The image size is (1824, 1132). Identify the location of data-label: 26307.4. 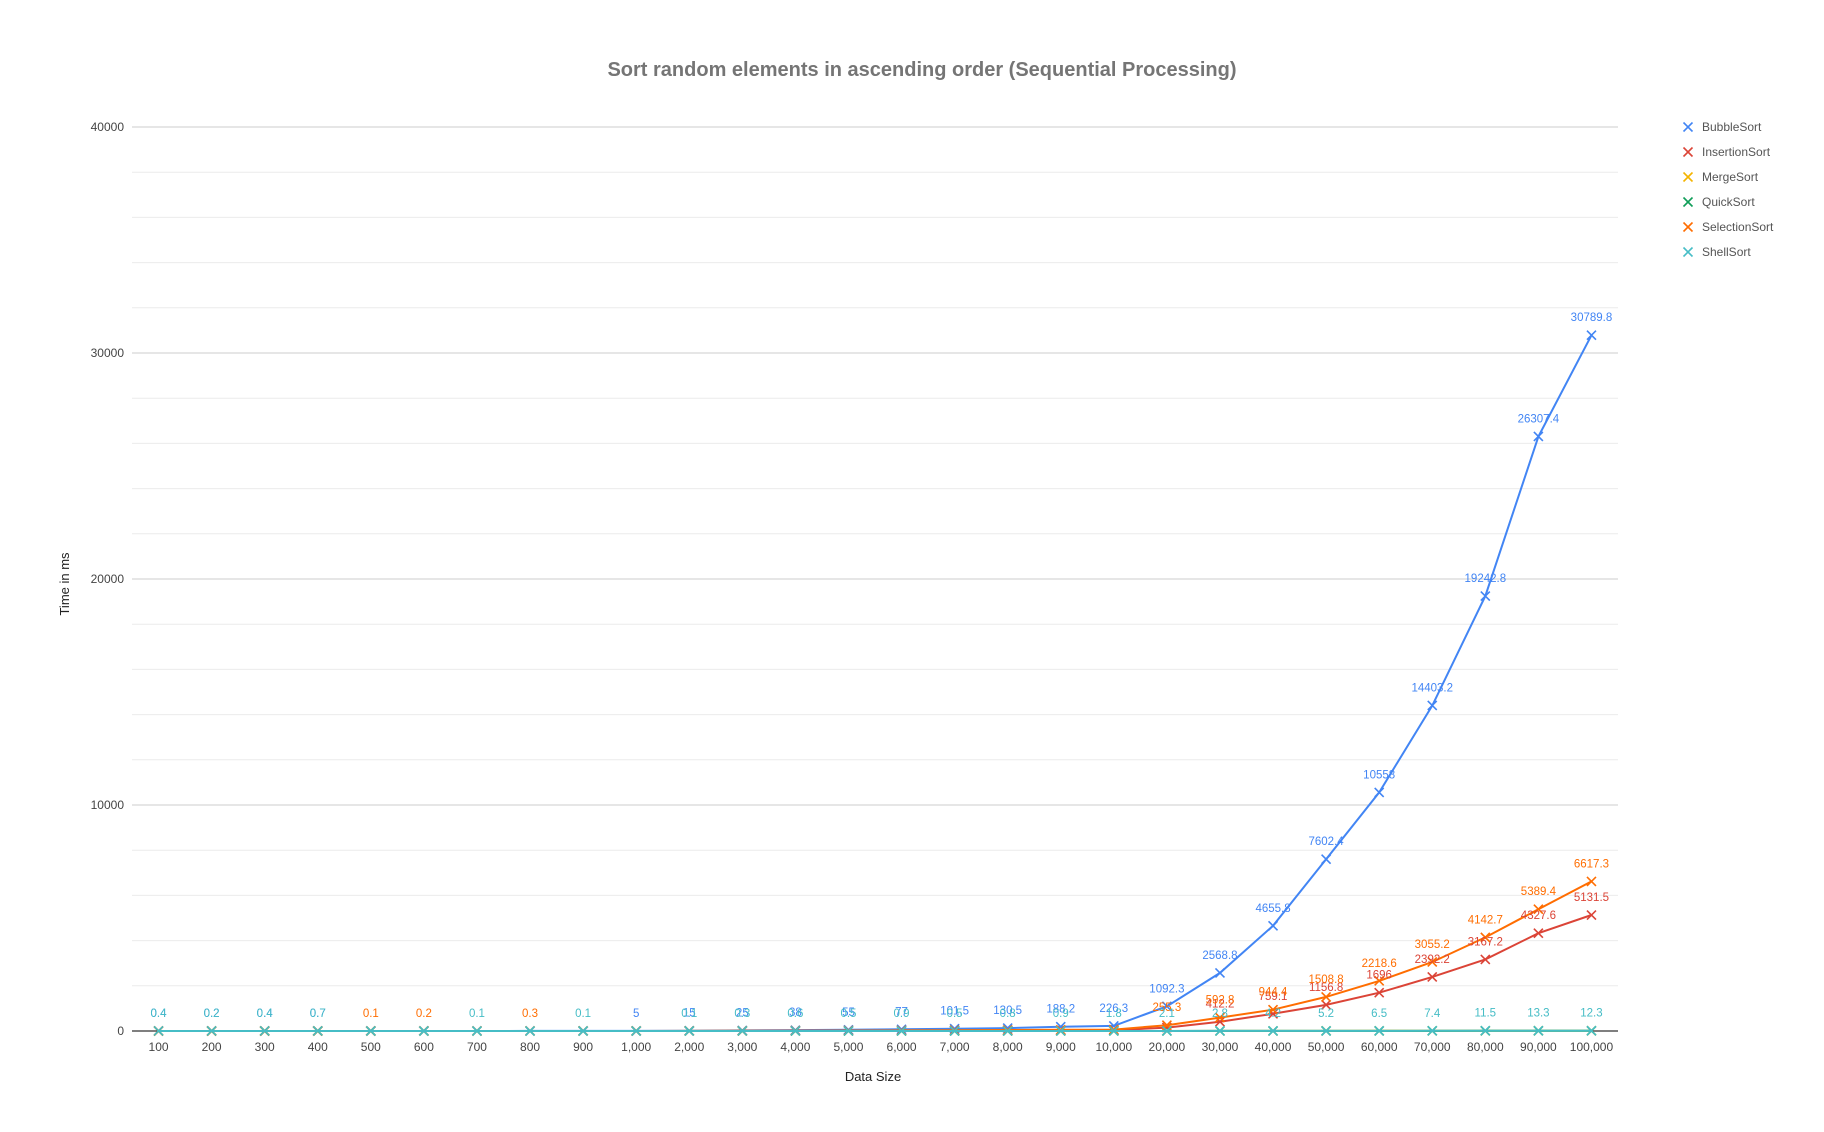
(1539, 419).